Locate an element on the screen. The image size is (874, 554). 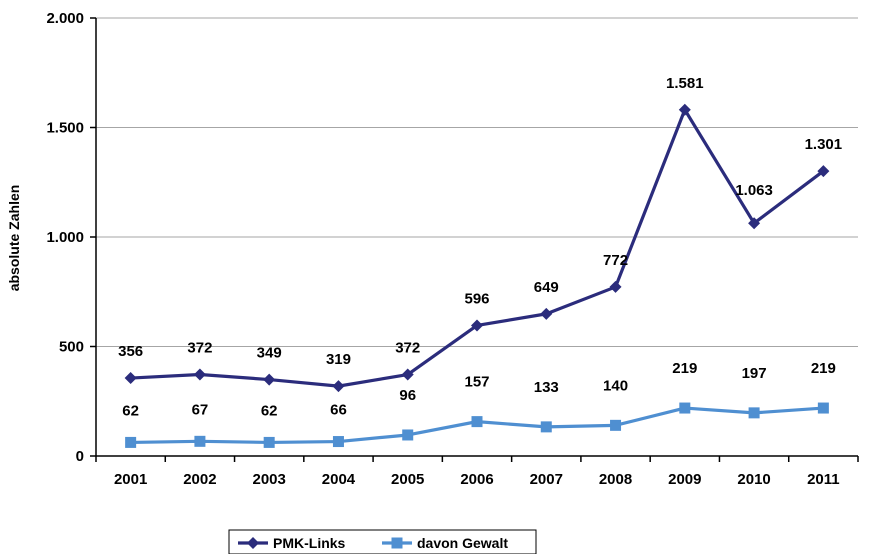
x-tick-label: 2001 is located at coordinates (130, 479).